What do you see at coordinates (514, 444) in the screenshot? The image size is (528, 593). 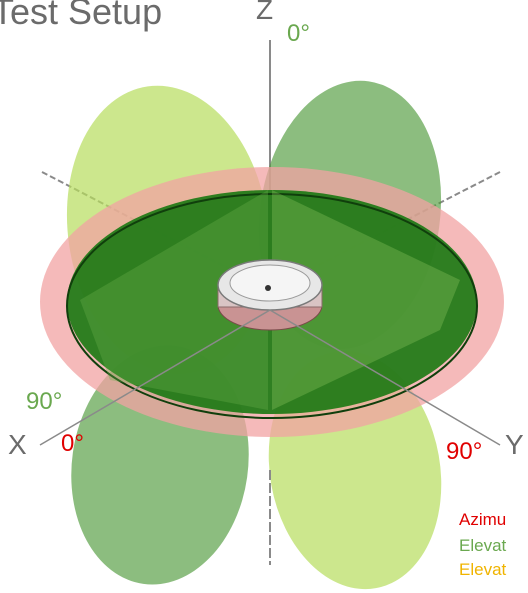 I see `y-axis-label: Y` at bounding box center [514, 444].